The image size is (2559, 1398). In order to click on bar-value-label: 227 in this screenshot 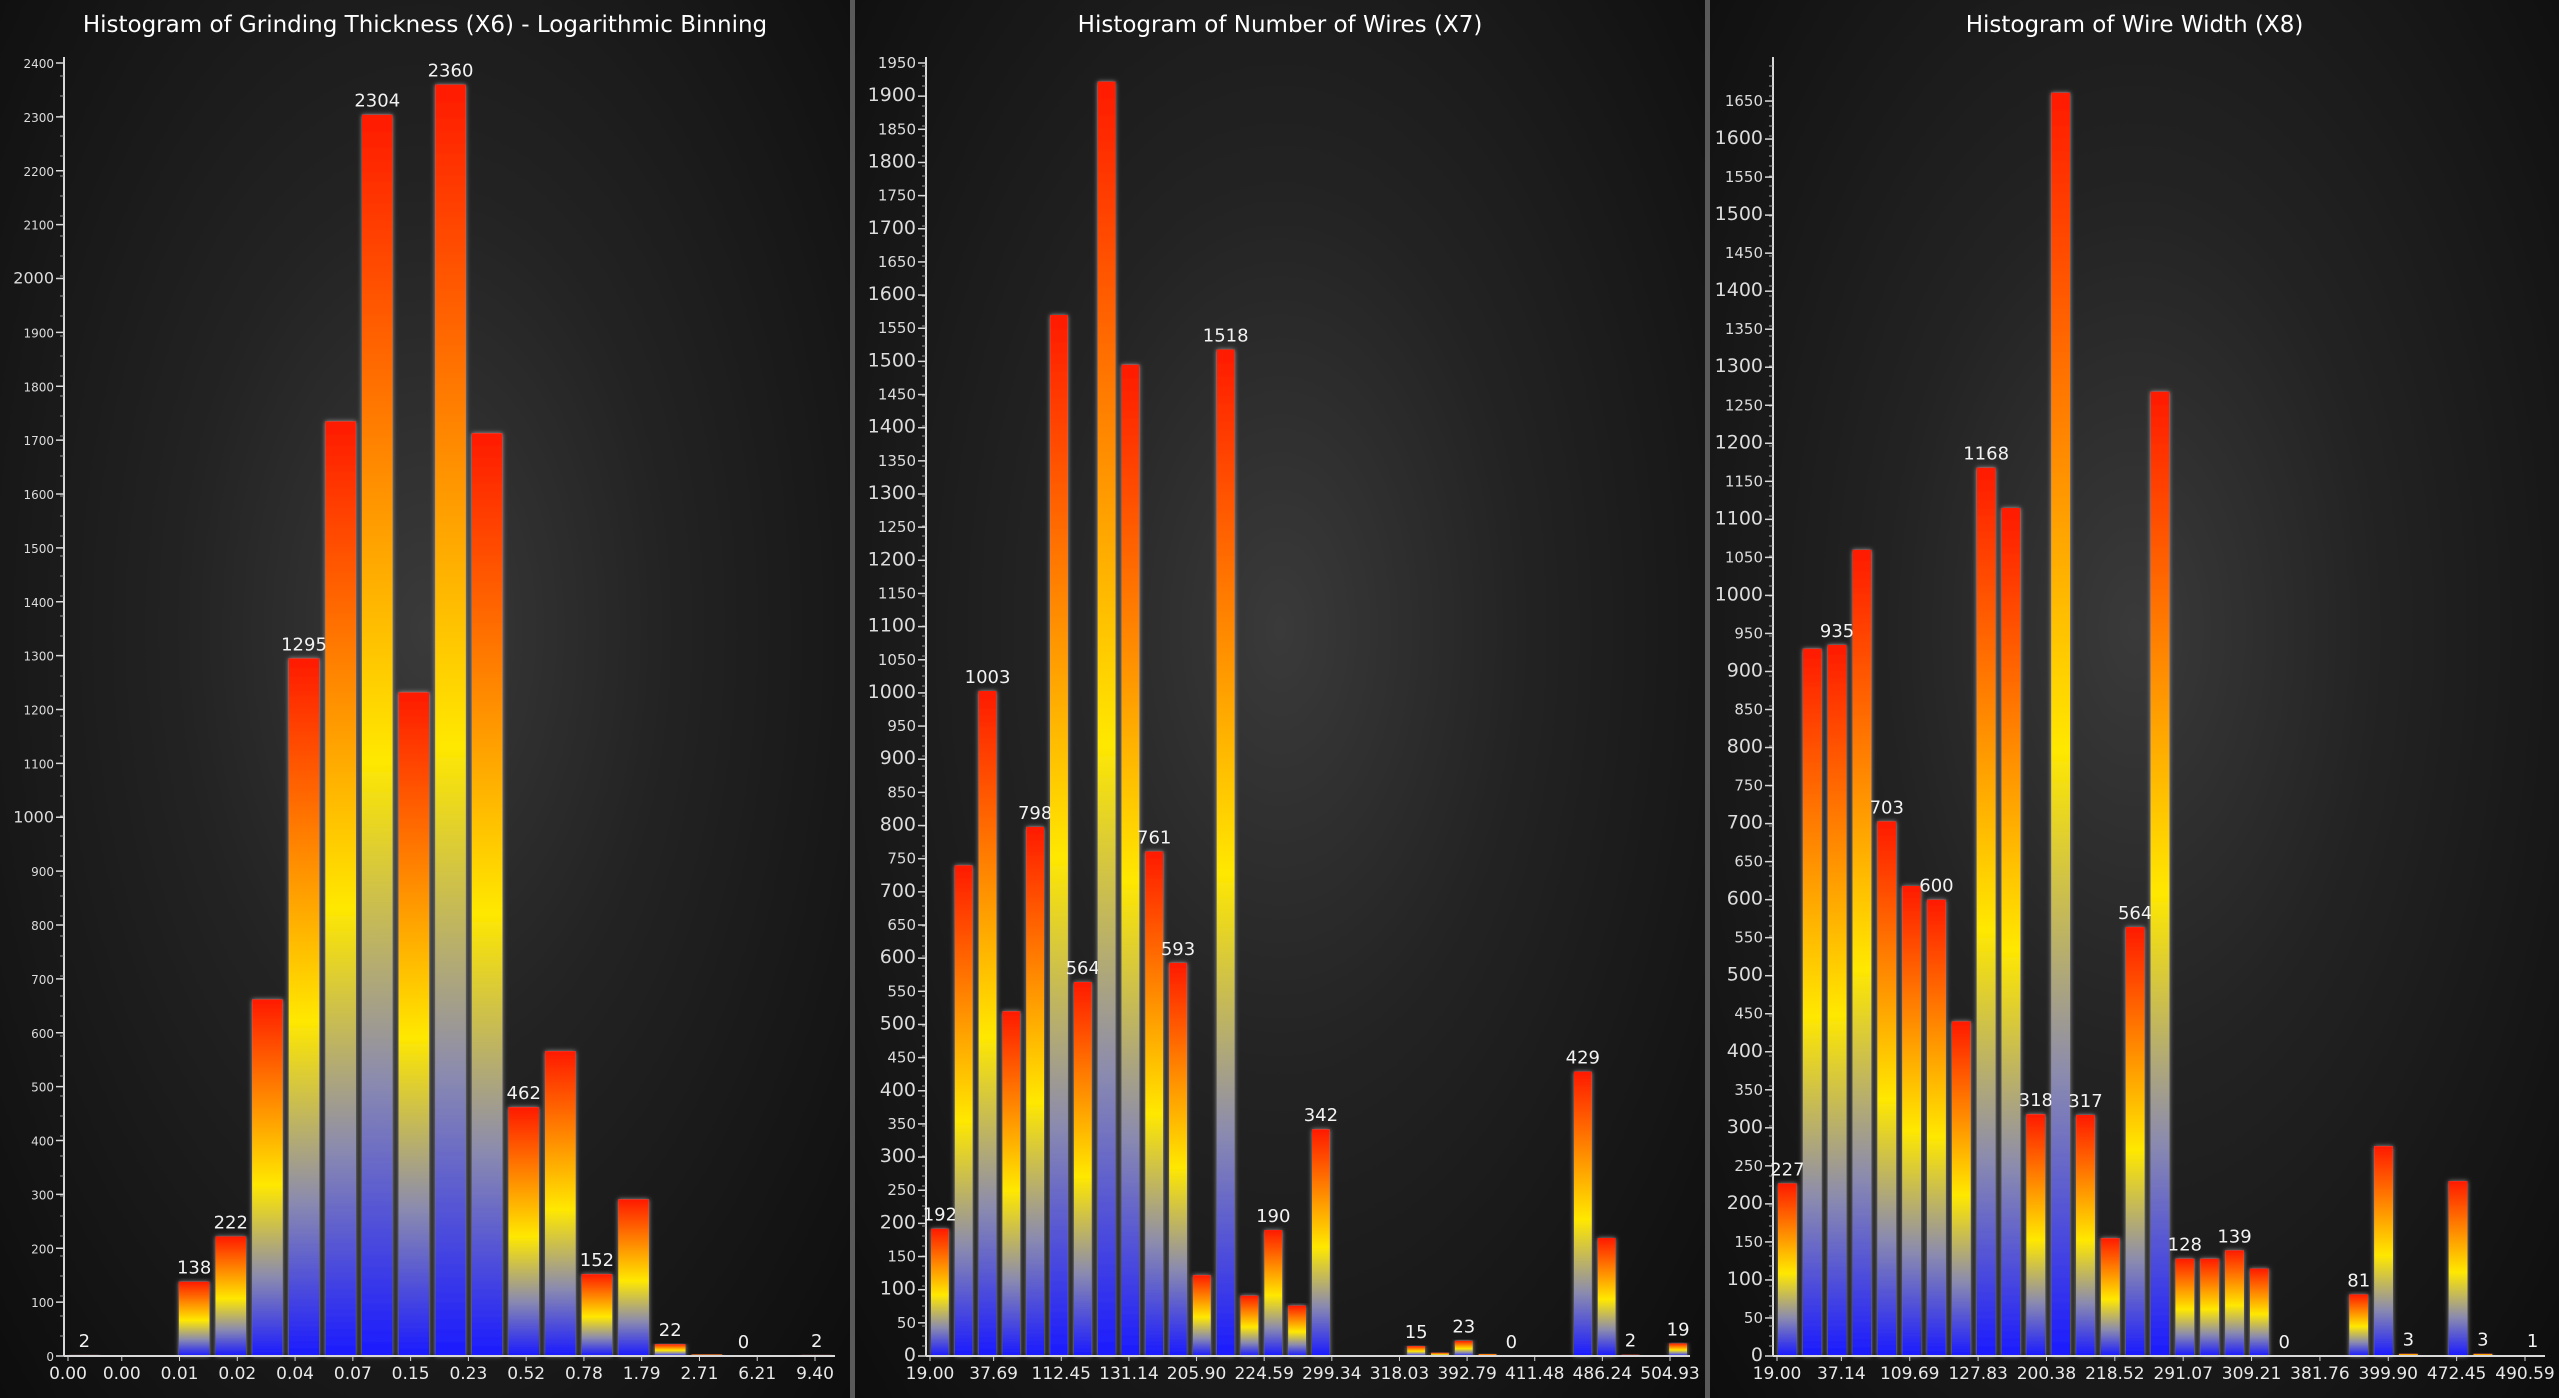, I will do `click(1787, 1169)`.